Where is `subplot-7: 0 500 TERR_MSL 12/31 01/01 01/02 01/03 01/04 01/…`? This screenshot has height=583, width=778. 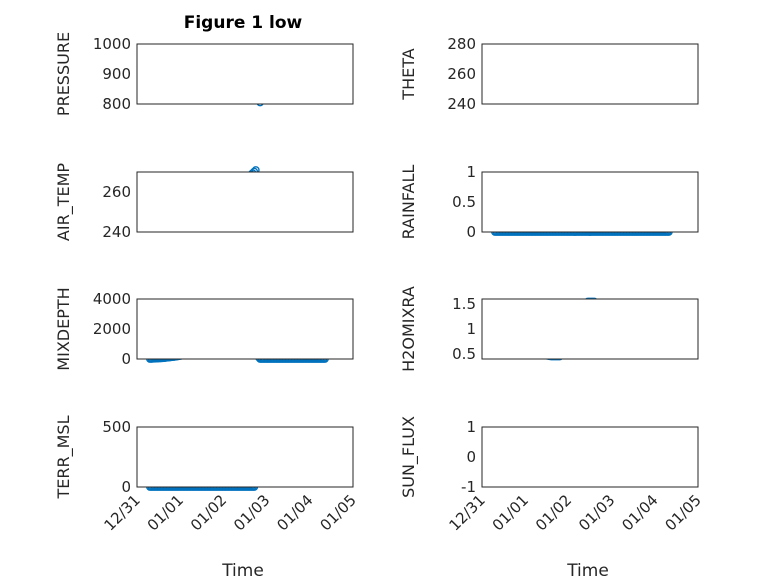 subplot-7: 0 500 TERR_MSL 12/31 01/01 01/02 01/03 01/04 01/… is located at coordinates (207, 498).